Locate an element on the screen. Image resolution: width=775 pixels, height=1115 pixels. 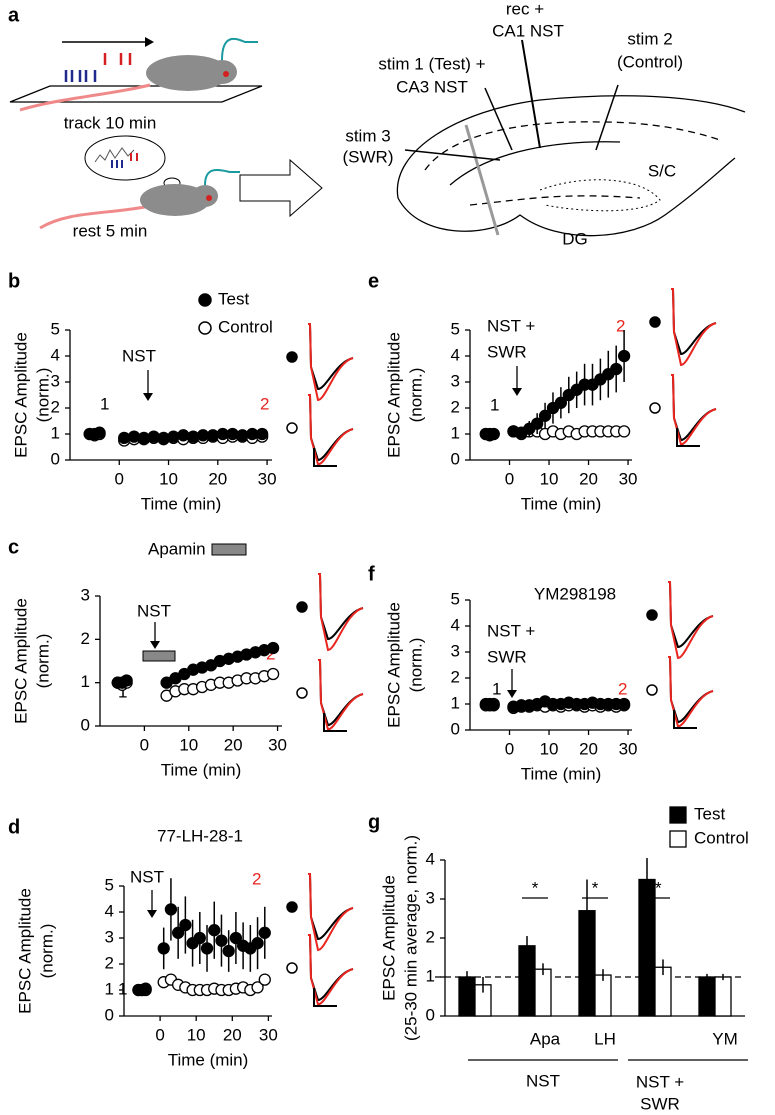
layer is located at coordinates (572, 146).